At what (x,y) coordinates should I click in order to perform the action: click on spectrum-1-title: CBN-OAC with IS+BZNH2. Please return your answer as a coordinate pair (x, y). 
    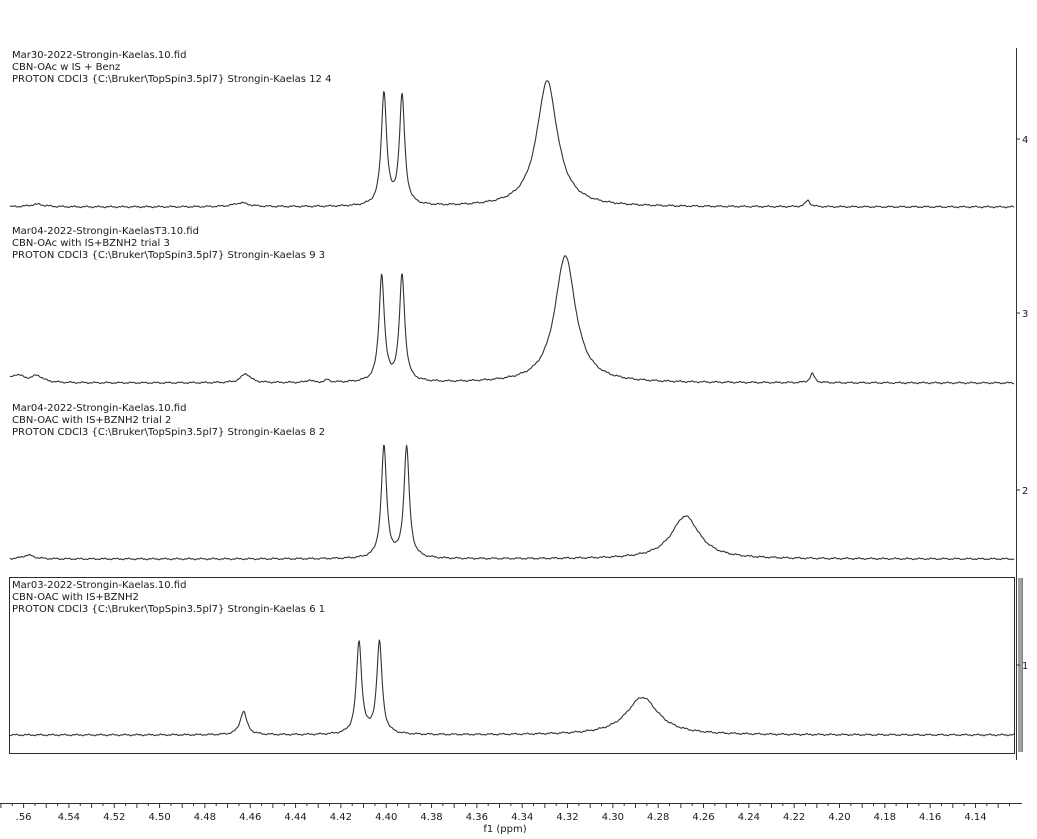
    Looking at the image, I should click on (75, 597).